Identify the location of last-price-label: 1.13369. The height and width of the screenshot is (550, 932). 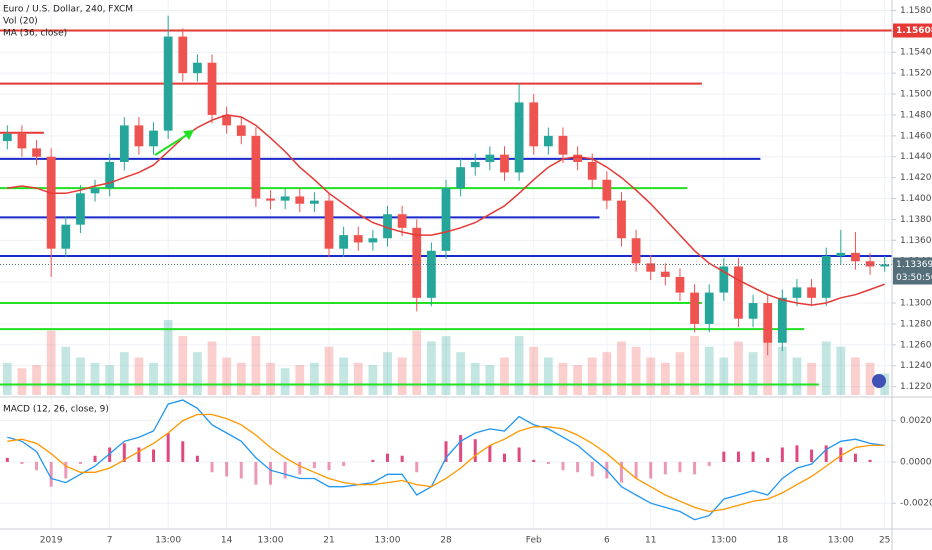
(914, 265).